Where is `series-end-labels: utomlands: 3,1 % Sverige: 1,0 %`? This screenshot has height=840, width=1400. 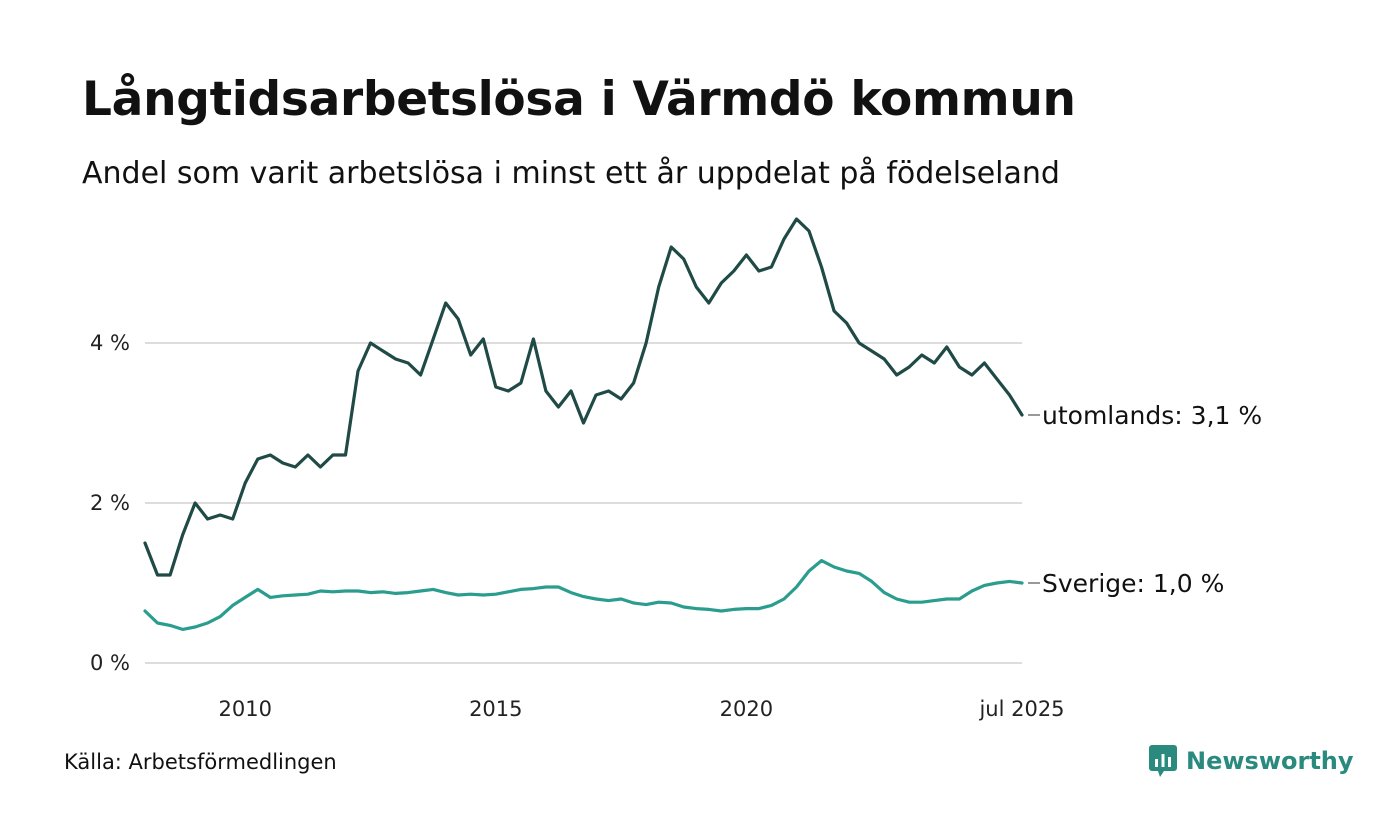
series-end-labels: utomlands: 3,1 % Sverige: 1,0 % is located at coordinates (1145, 499).